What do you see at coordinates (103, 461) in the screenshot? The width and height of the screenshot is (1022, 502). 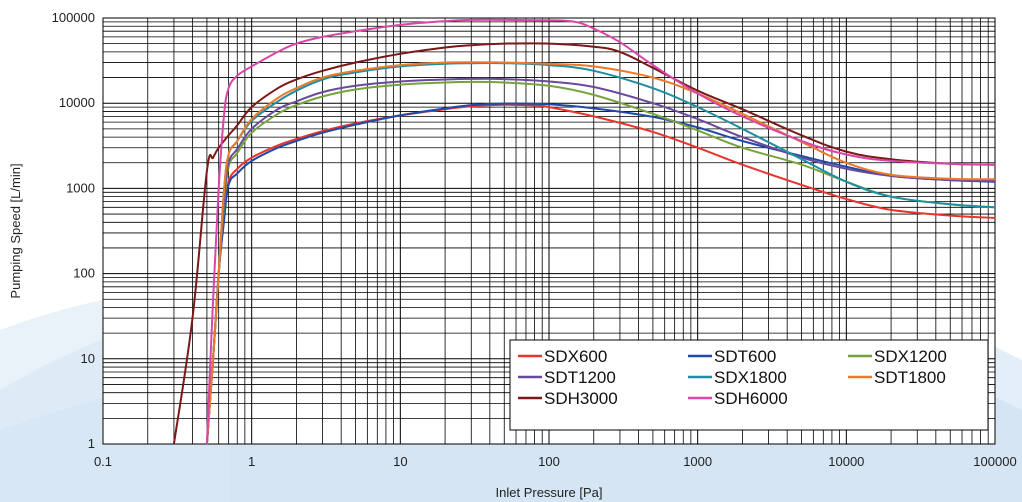 I see `x-tick-label: 0.1` at bounding box center [103, 461].